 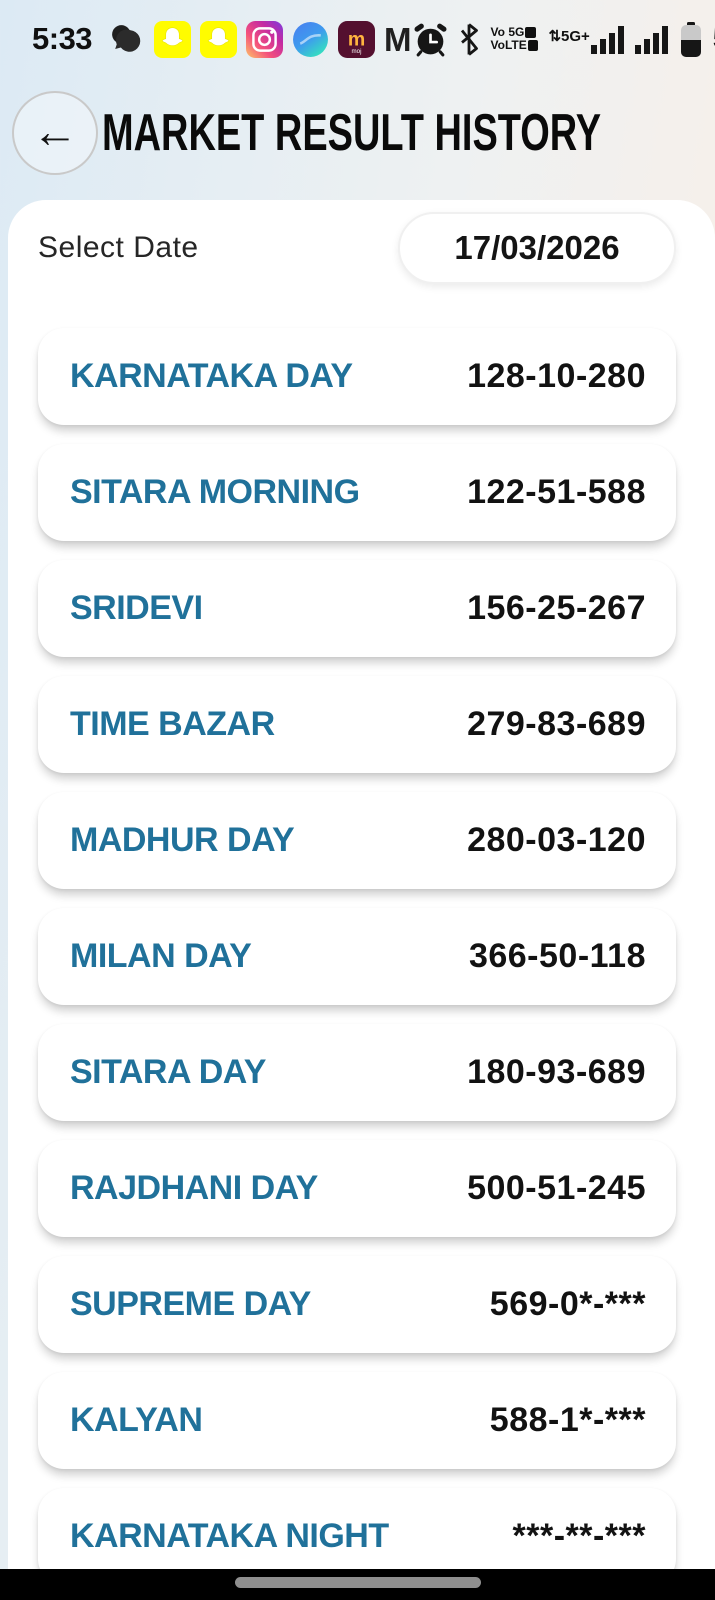 I want to click on market-result: 588-1*-***, so click(x=567, y=1420).